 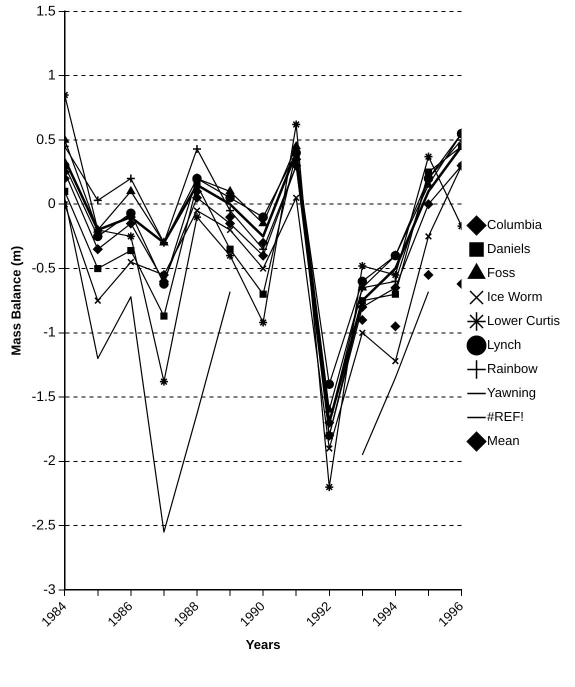 What do you see at coordinates (44, 267) in the screenshot?
I see `y-tick-label: -0.5` at bounding box center [44, 267].